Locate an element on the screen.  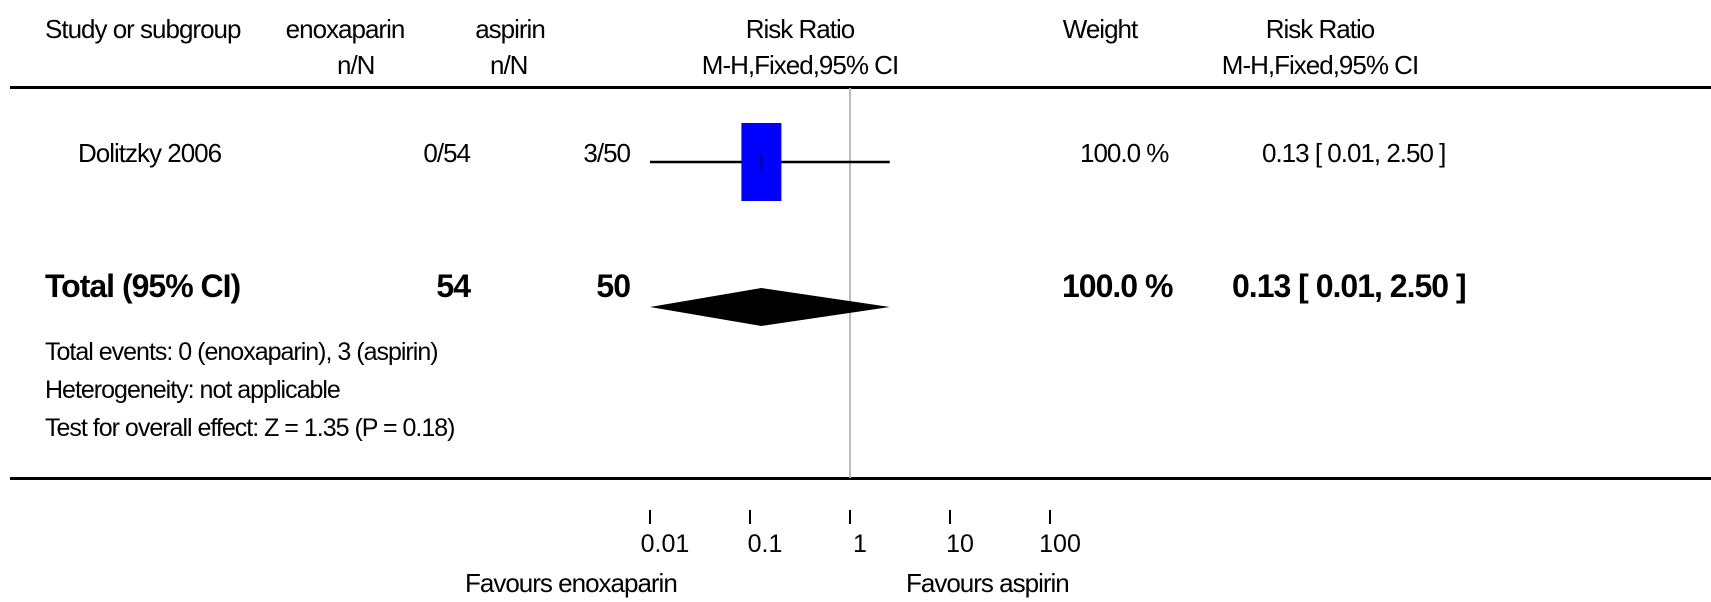
header-weight: Weight is located at coordinates (1100, 29).